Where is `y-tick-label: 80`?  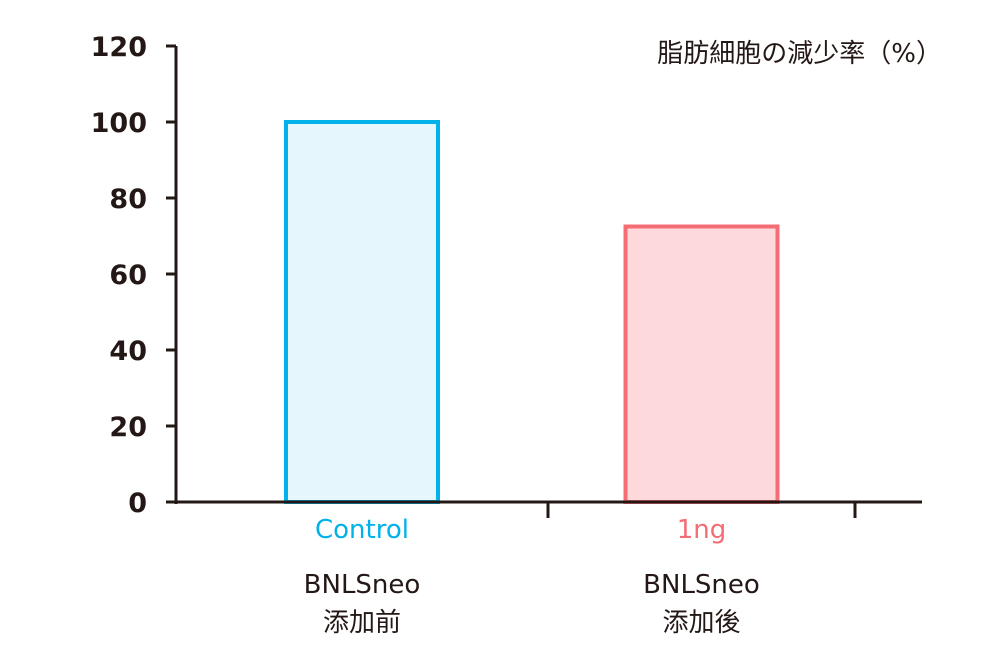
y-tick-label: 80 is located at coordinates (128, 199).